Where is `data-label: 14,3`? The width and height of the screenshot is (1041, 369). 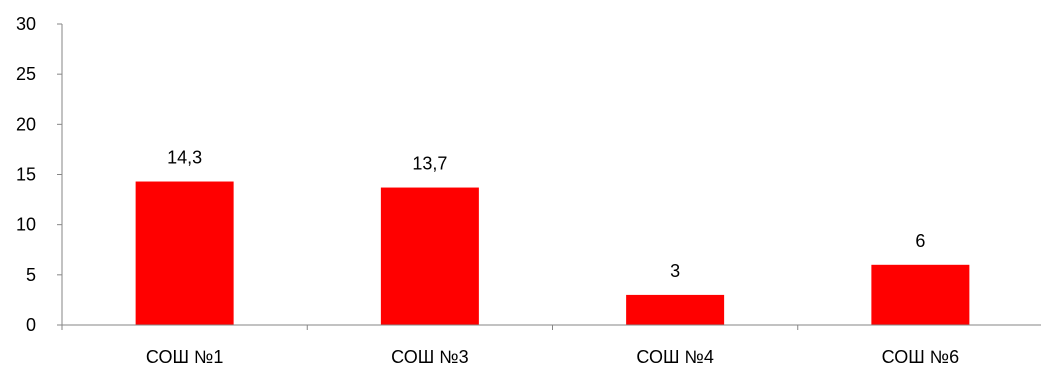 data-label: 14,3 is located at coordinates (184, 158).